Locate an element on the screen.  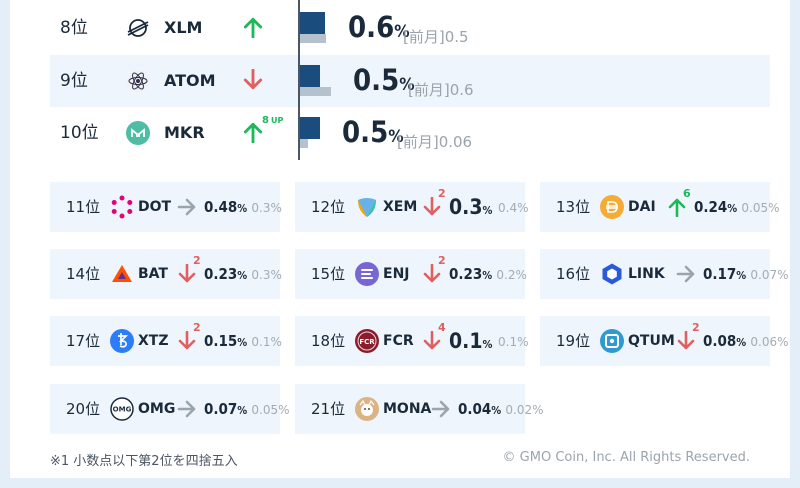
svg-text: OMG is located at coordinates (122, 410).